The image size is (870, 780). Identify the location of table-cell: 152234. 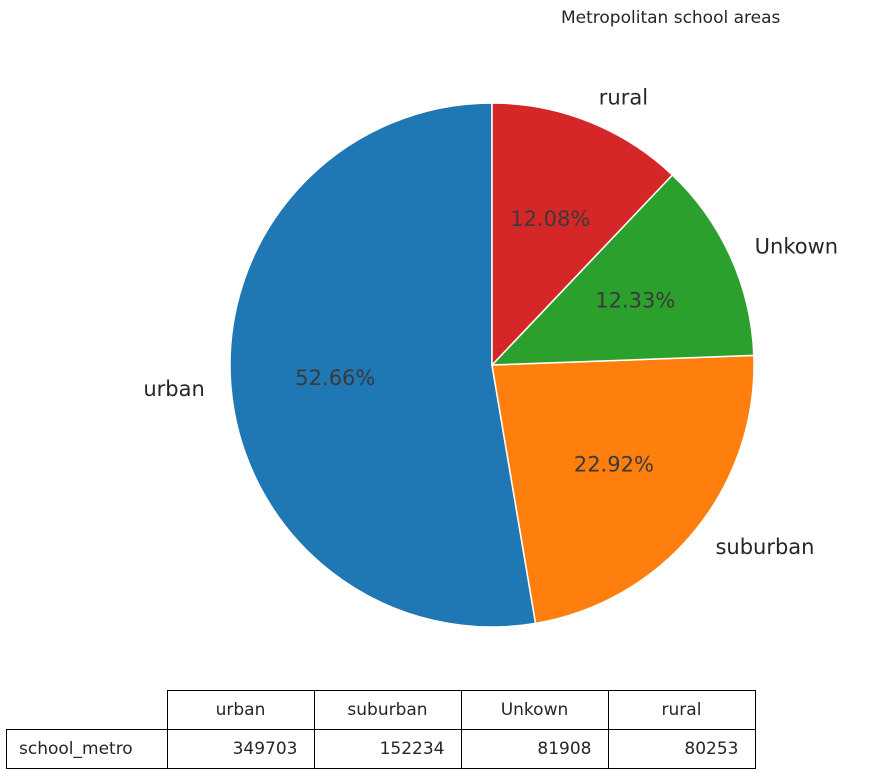
(387, 749).